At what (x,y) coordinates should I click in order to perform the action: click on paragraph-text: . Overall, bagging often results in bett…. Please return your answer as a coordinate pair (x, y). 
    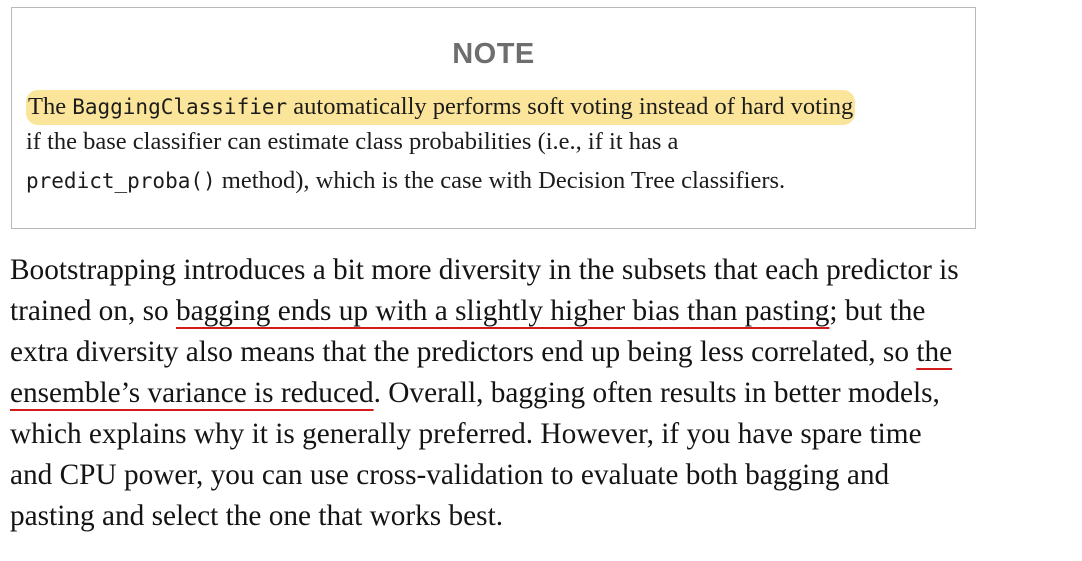
    Looking at the image, I should click on (656, 393).